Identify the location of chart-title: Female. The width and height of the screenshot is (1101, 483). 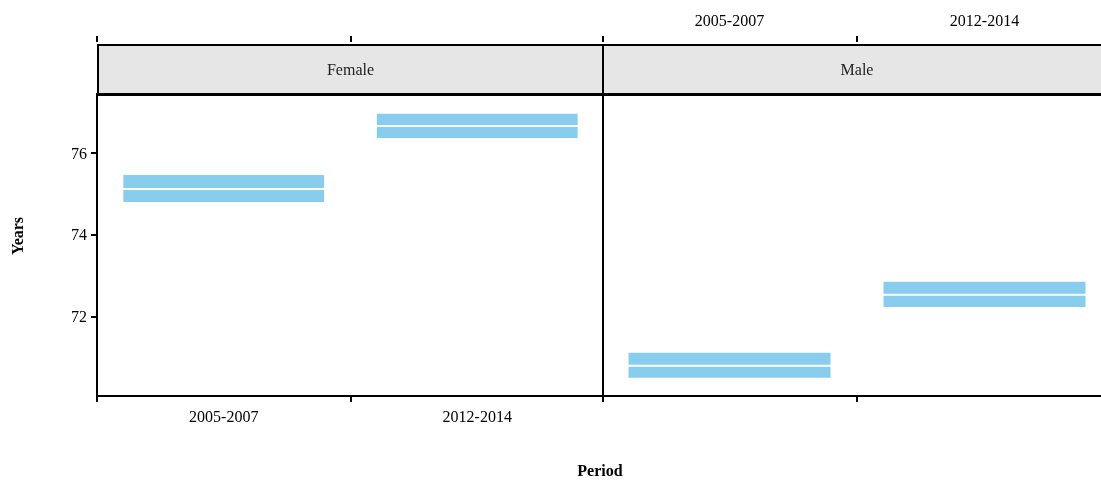
(350, 70).